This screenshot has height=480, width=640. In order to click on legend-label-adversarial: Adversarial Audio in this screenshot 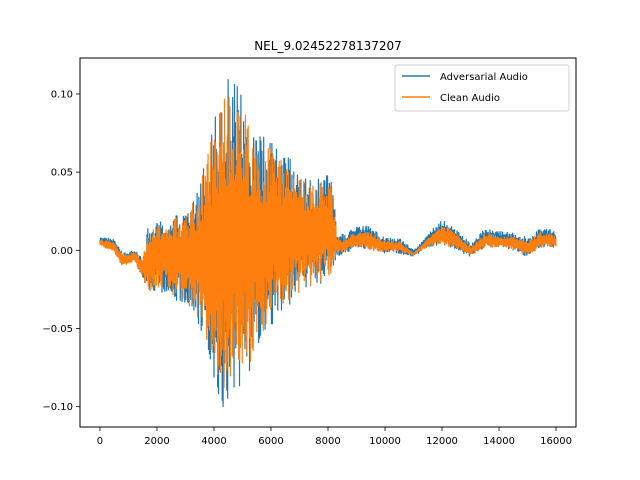, I will do `click(484, 77)`.